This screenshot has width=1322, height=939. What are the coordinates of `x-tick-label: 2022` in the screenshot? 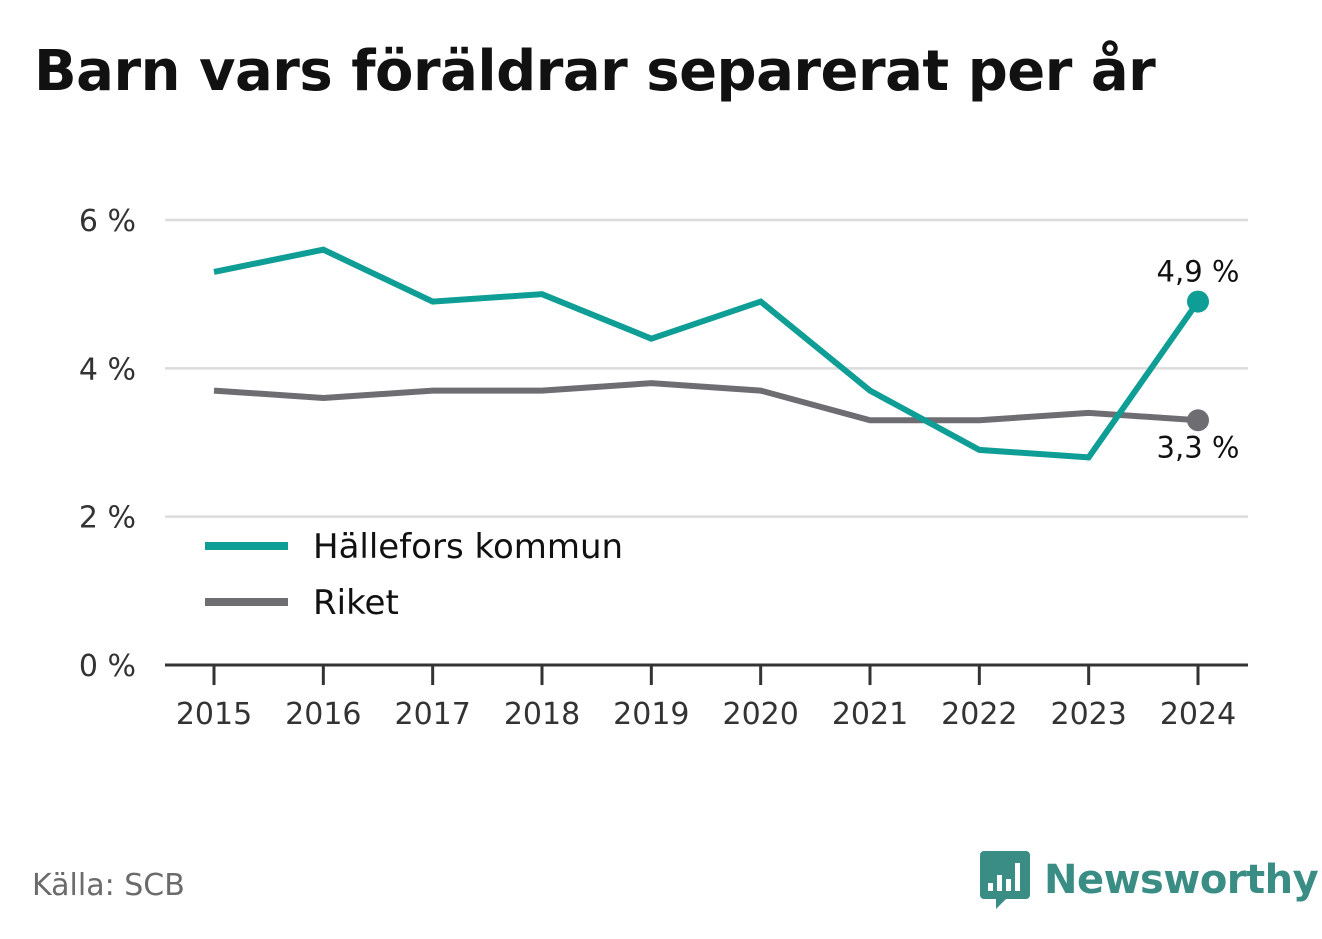 It's located at (979, 714).